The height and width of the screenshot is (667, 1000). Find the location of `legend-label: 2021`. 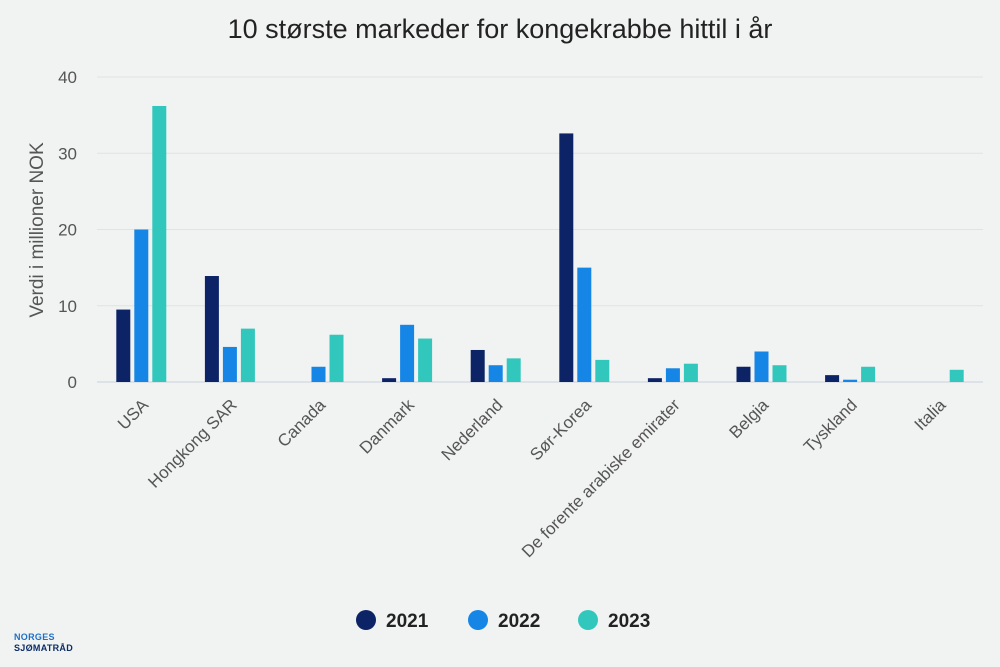

legend-label: 2021 is located at coordinates (407, 621).